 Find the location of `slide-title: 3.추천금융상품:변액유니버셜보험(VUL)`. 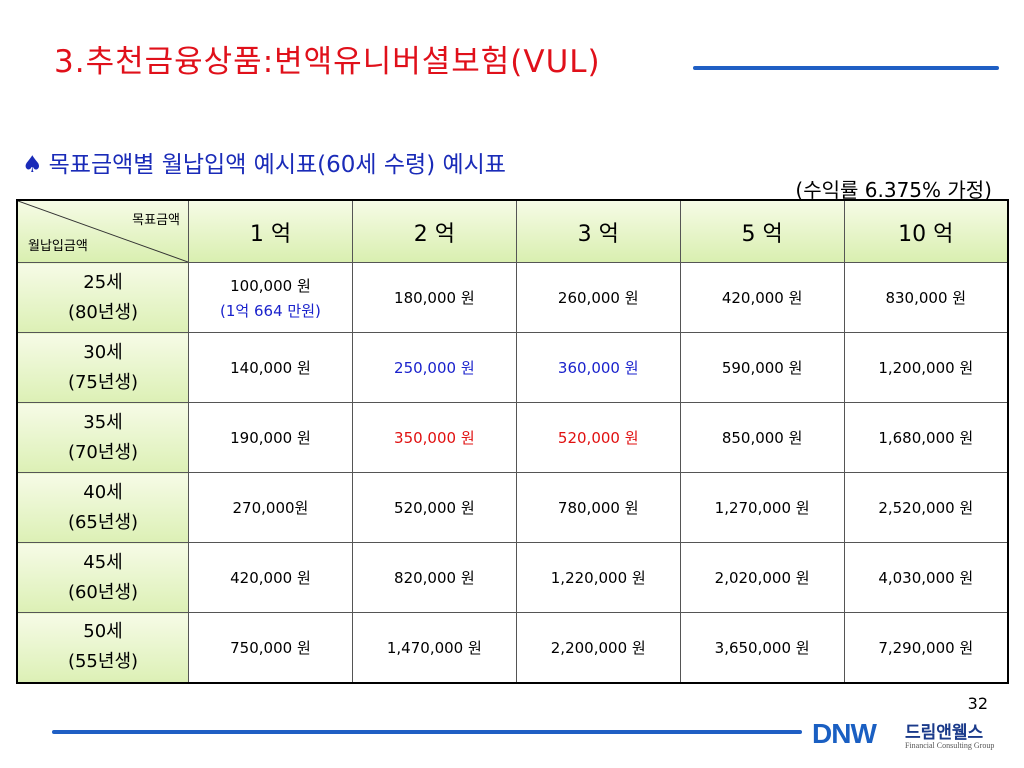

slide-title: 3.추천금융상품:변액유니버셜보험(VUL) is located at coordinates (327, 62).